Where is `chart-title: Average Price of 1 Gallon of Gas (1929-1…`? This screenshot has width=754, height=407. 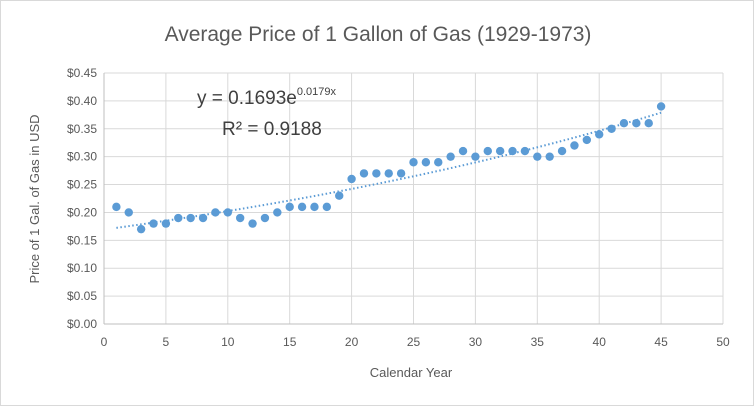 chart-title: Average Price of 1 Gallon of Gas (1929-1… is located at coordinates (378, 34).